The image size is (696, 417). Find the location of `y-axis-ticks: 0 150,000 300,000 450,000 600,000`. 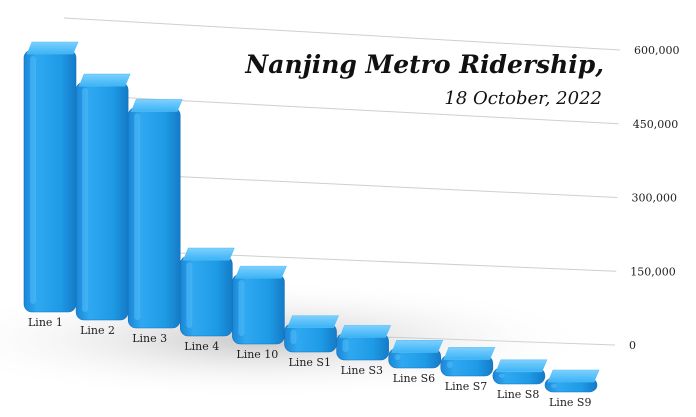

y-axis-ticks: 0 150,000 300,000 450,000 600,000 is located at coordinates (654, 198).